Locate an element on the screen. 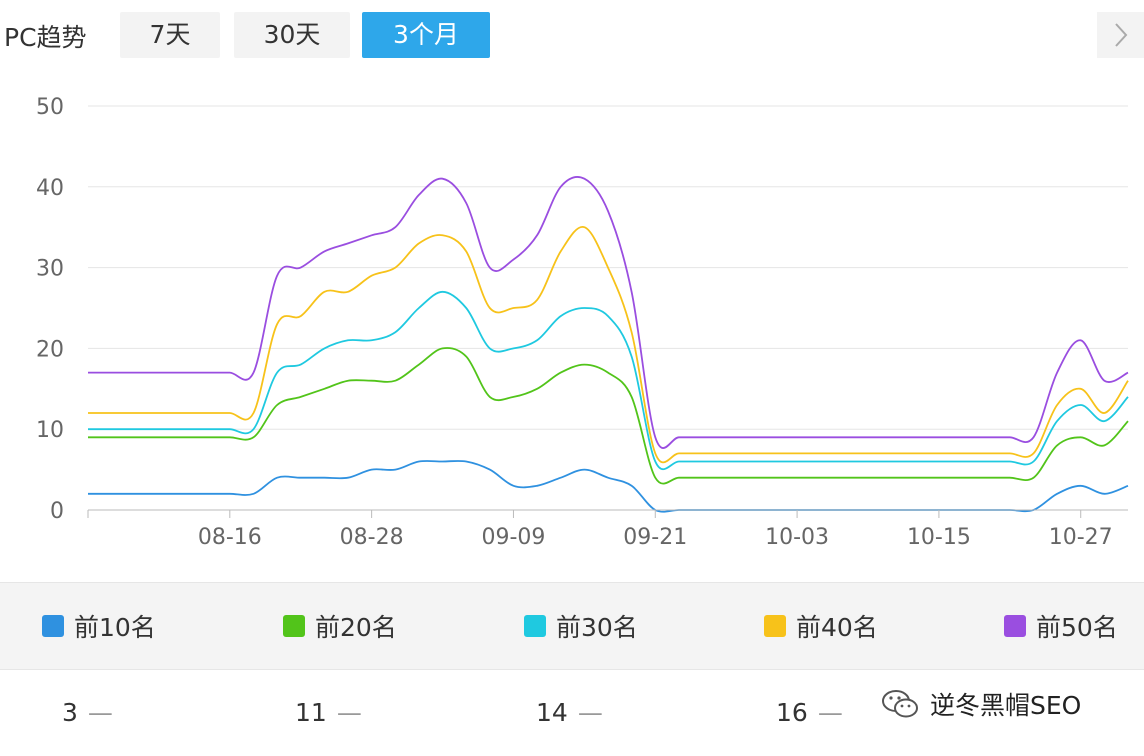  value-number: 16 is located at coordinates (792, 712).